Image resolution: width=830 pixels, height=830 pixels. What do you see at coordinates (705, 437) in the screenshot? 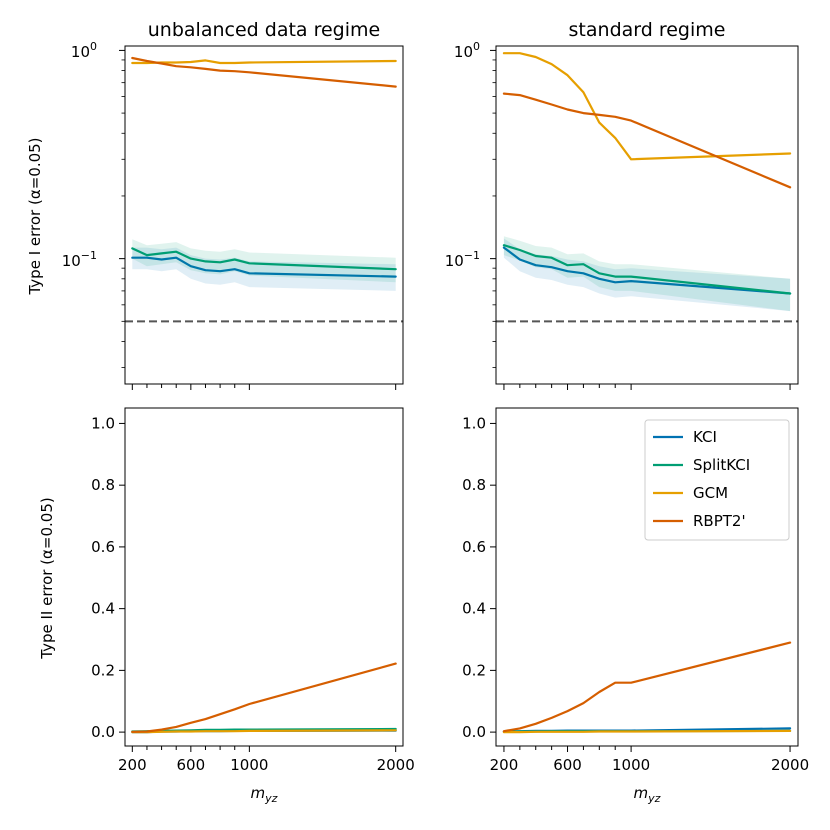
I see `legend-label-kci: KCI` at bounding box center [705, 437].